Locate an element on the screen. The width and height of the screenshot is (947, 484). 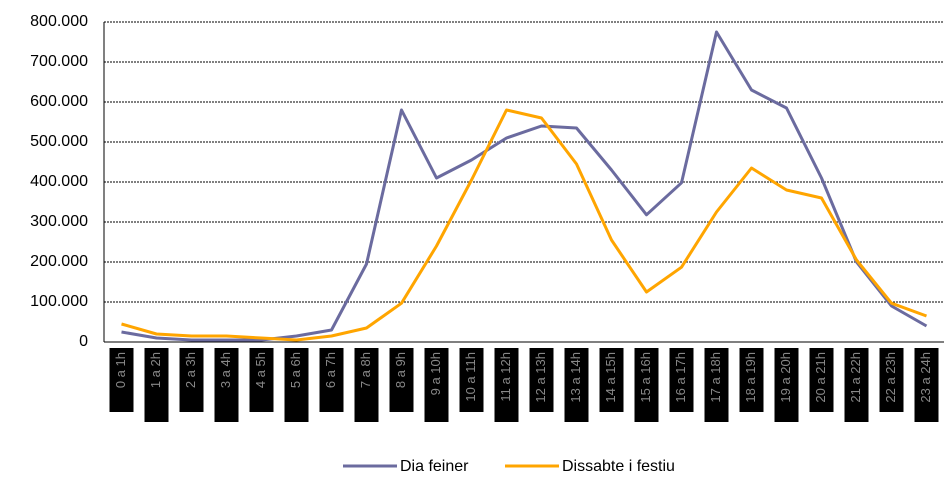
y-tick-label: 800.000 is located at coordinates (59, 21).